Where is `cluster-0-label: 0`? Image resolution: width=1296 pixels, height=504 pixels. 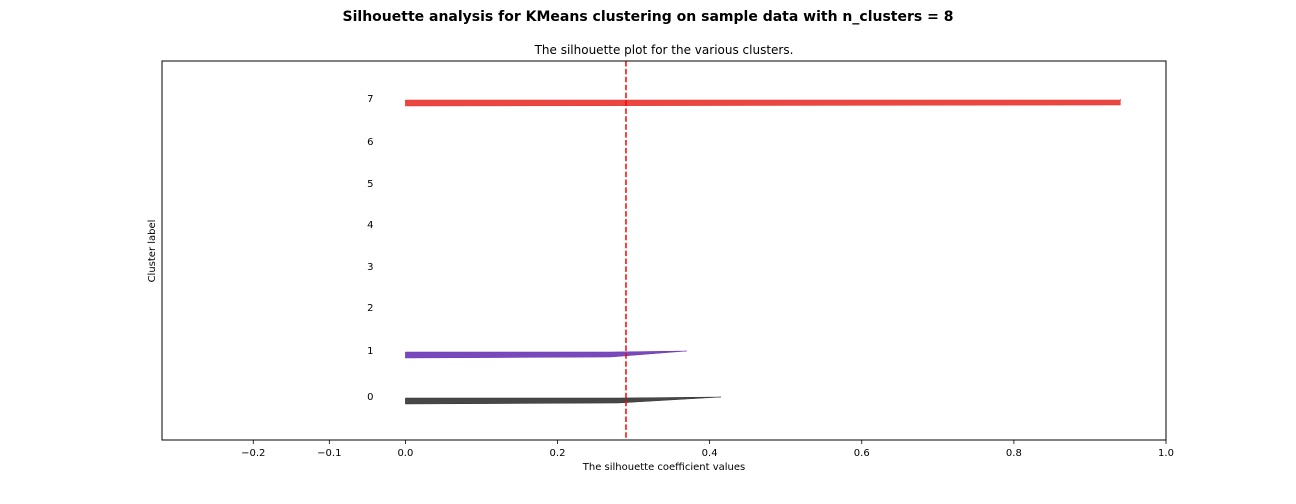 cluster-0-label: 0 is located at coordinates (370, 397).